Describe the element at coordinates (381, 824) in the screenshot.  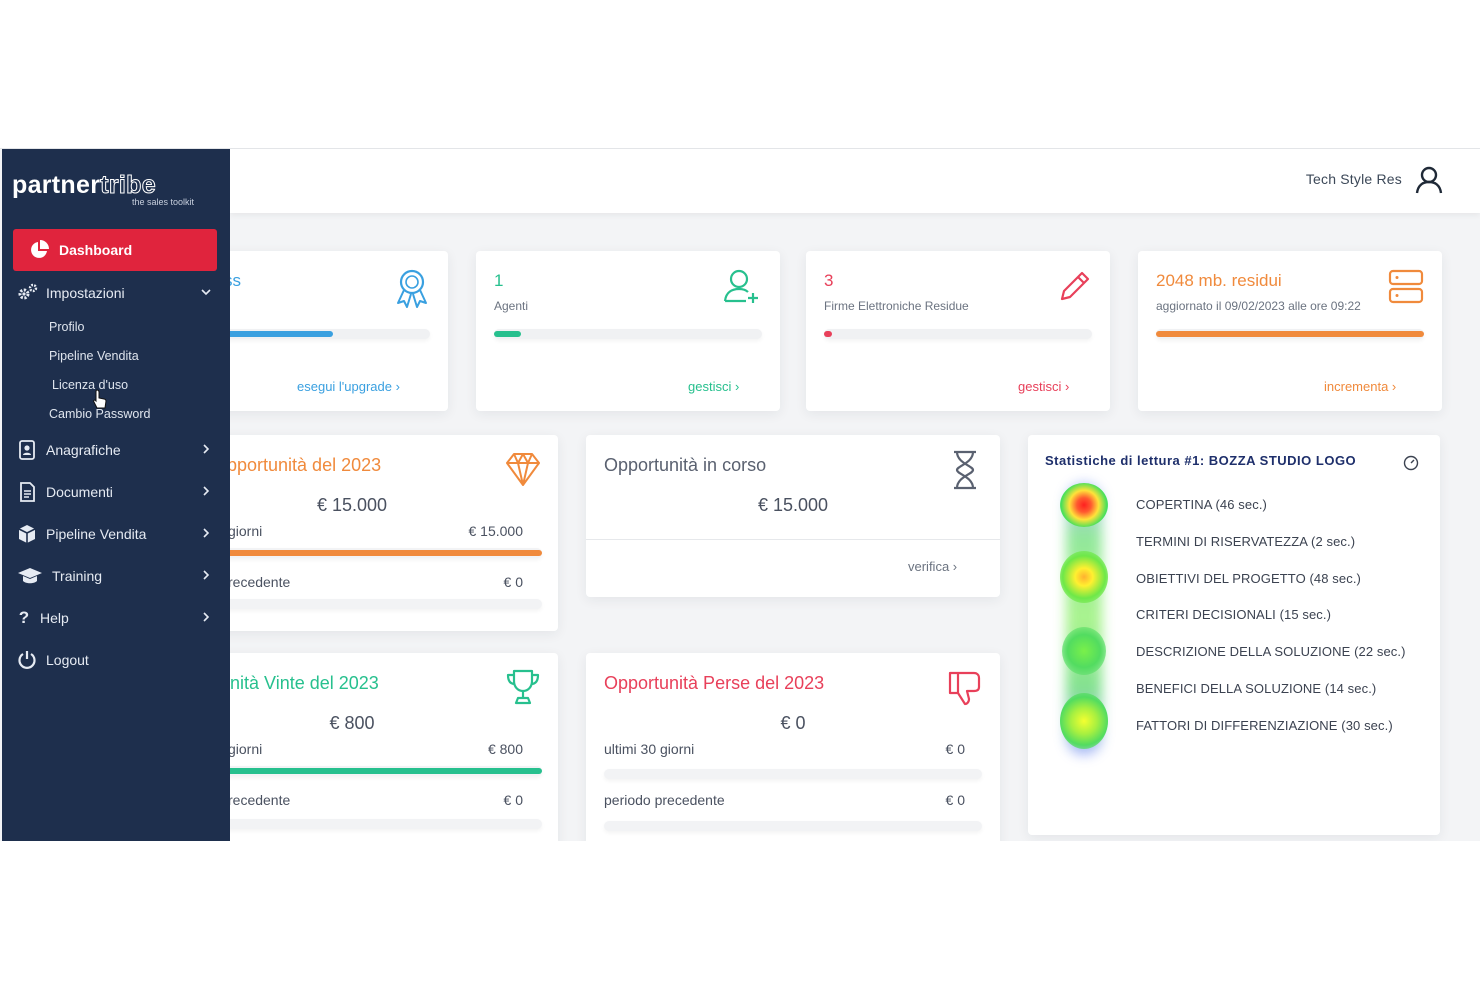
I see `opp-won-previous-bar` at that location.